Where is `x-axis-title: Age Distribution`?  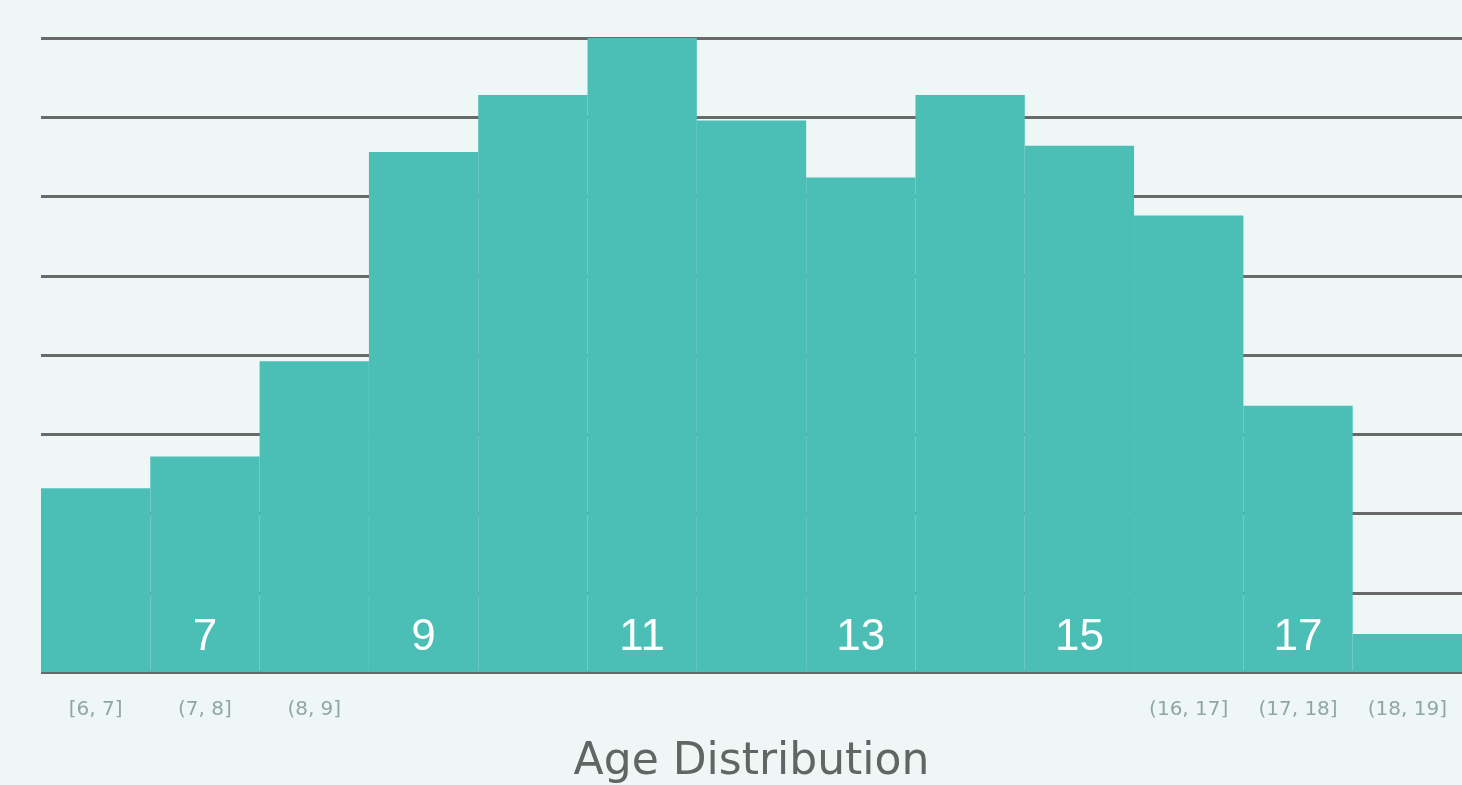
x-axis-title: Age Distribution is located at coordinates (751, 758).